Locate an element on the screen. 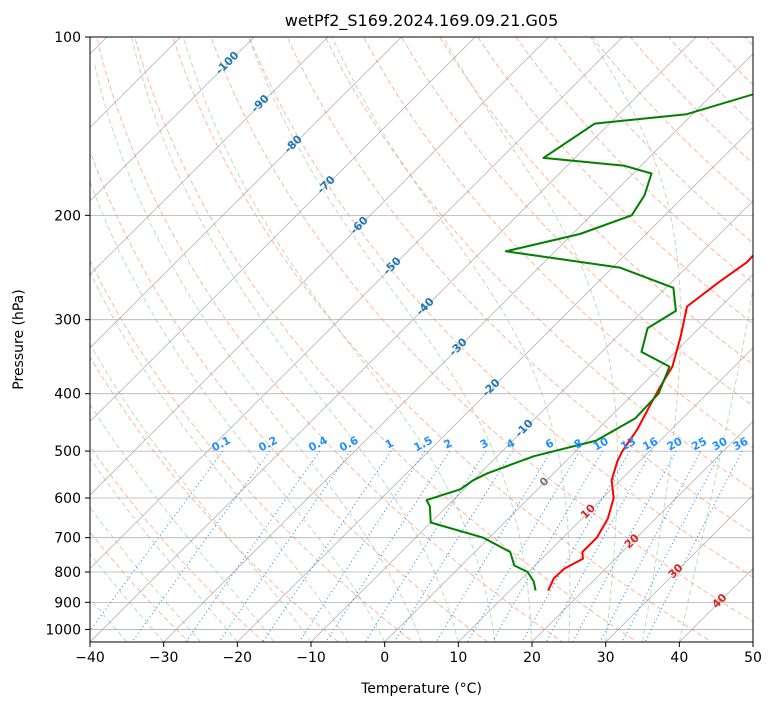 This screenshot has height=708, width=775. y-tick-label: 500 is located at coordinates (67, 452).